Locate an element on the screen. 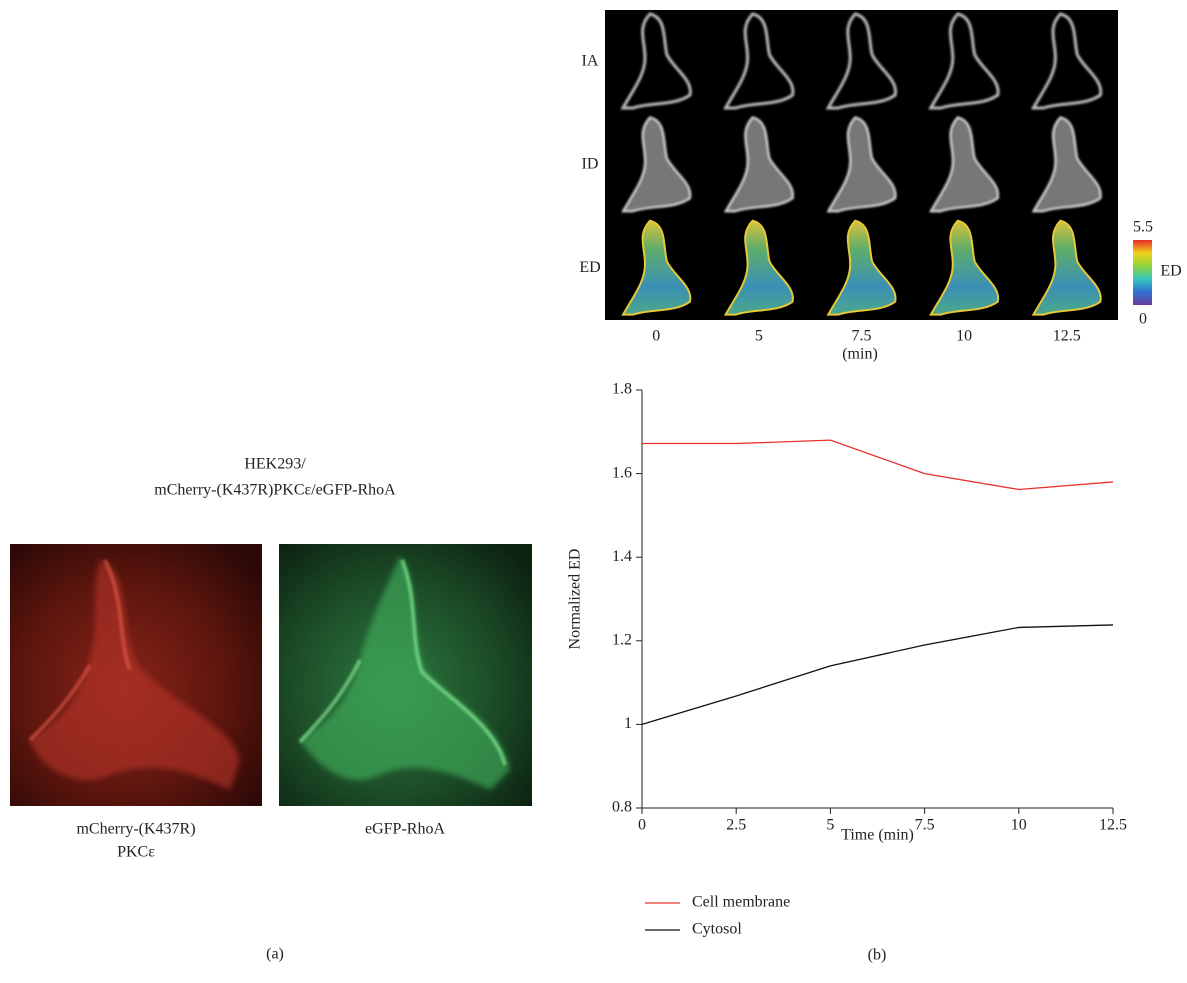 The image size is (1187, 983). column-label: 7.5 is located at coordinates (862, 336).